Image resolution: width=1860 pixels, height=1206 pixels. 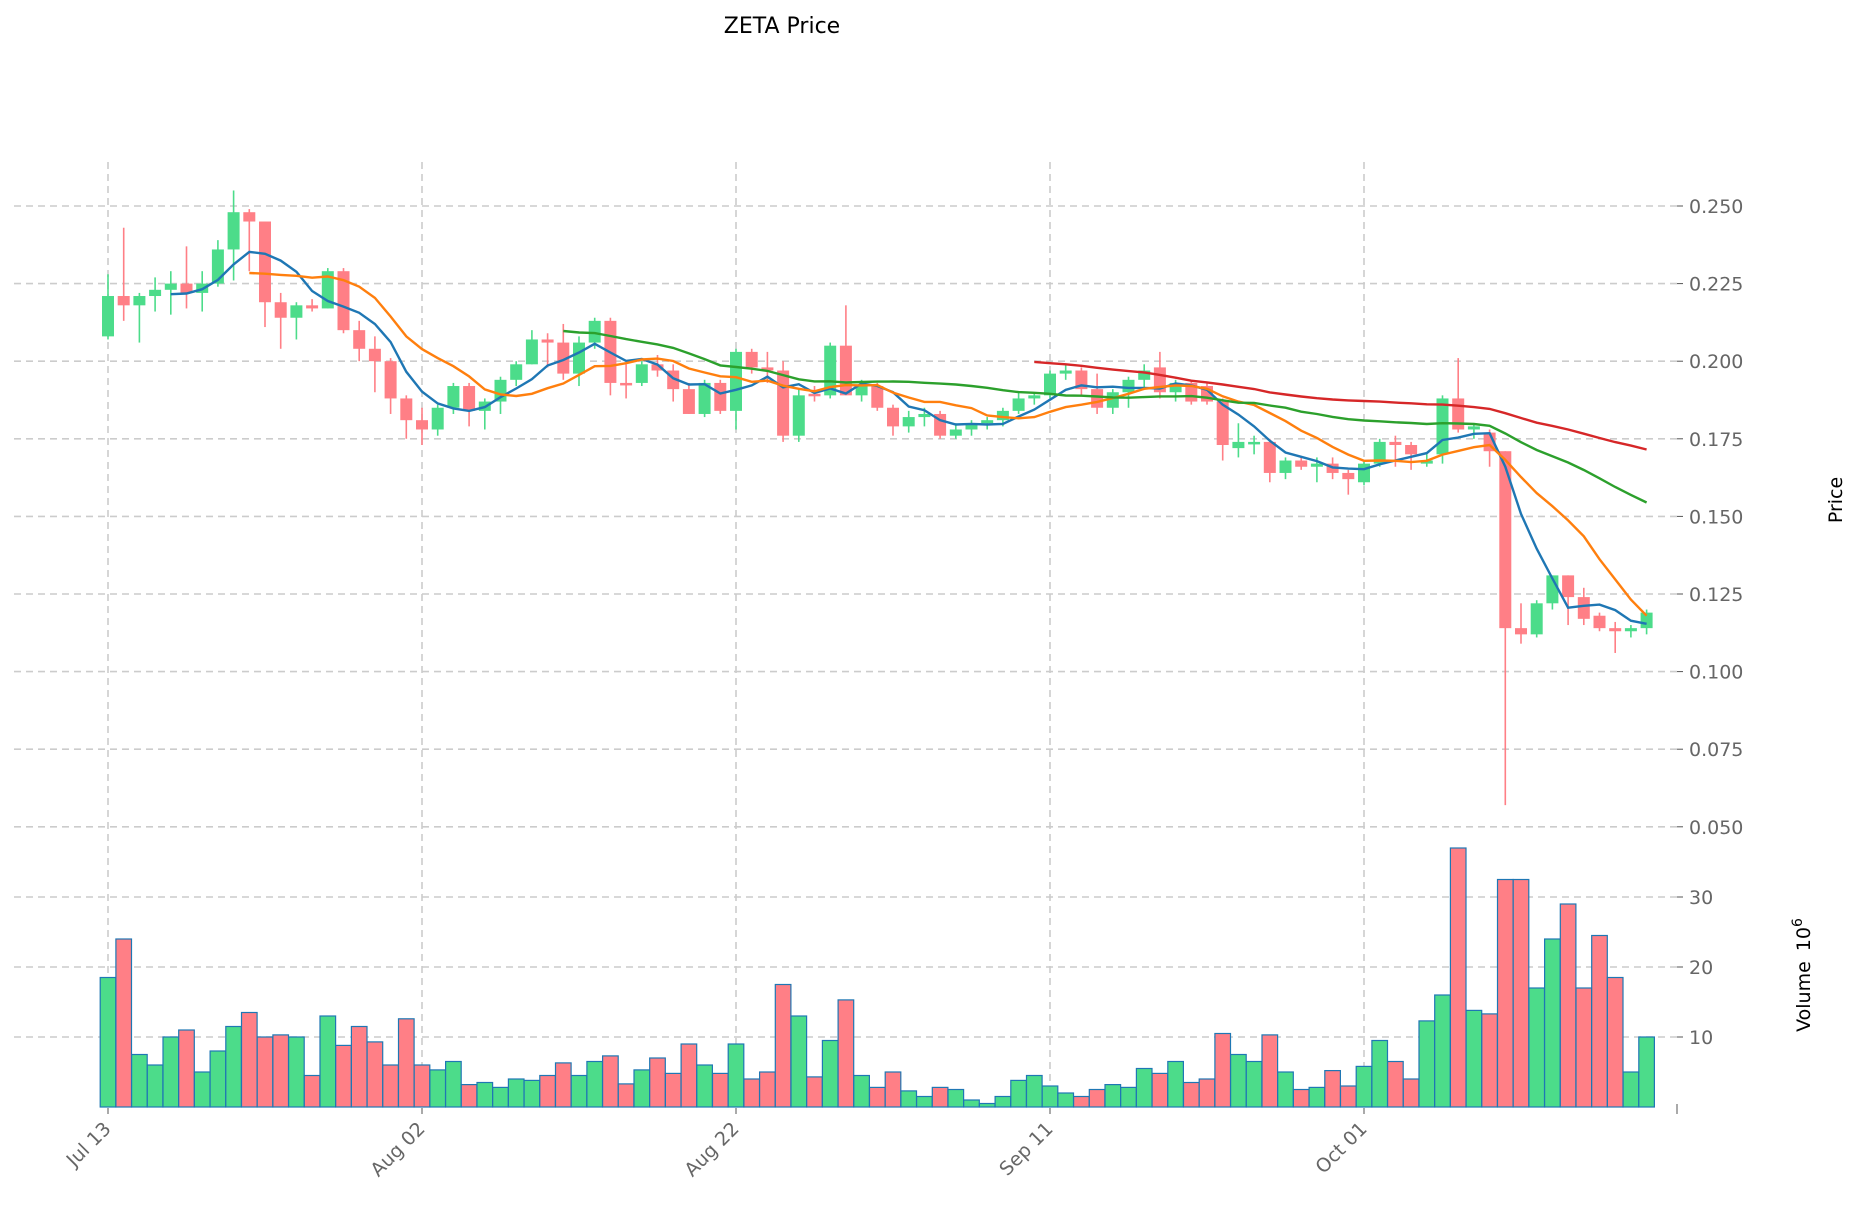 I want to click on volume-label-text: Volume, so click(x=1804, y=996).